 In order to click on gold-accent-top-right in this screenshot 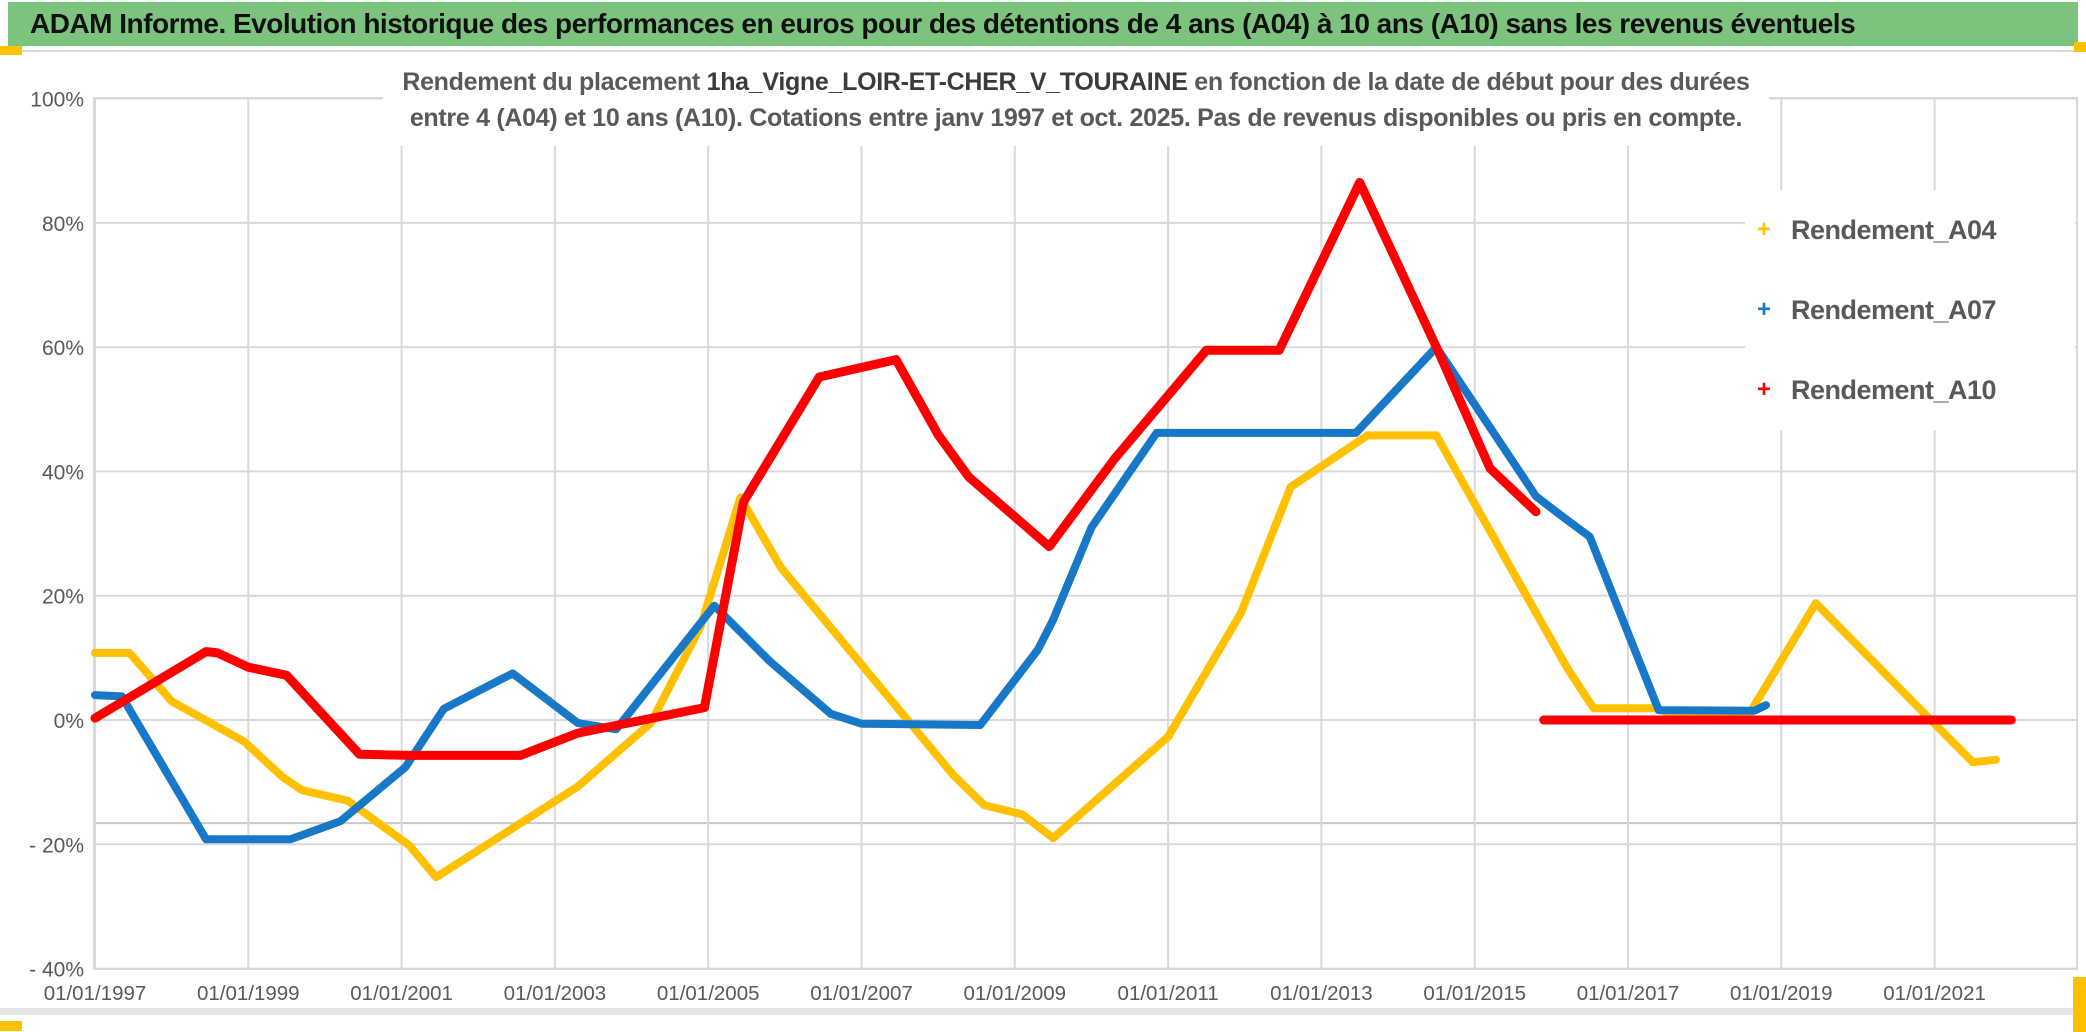, I will do `click(2080, 47)`.